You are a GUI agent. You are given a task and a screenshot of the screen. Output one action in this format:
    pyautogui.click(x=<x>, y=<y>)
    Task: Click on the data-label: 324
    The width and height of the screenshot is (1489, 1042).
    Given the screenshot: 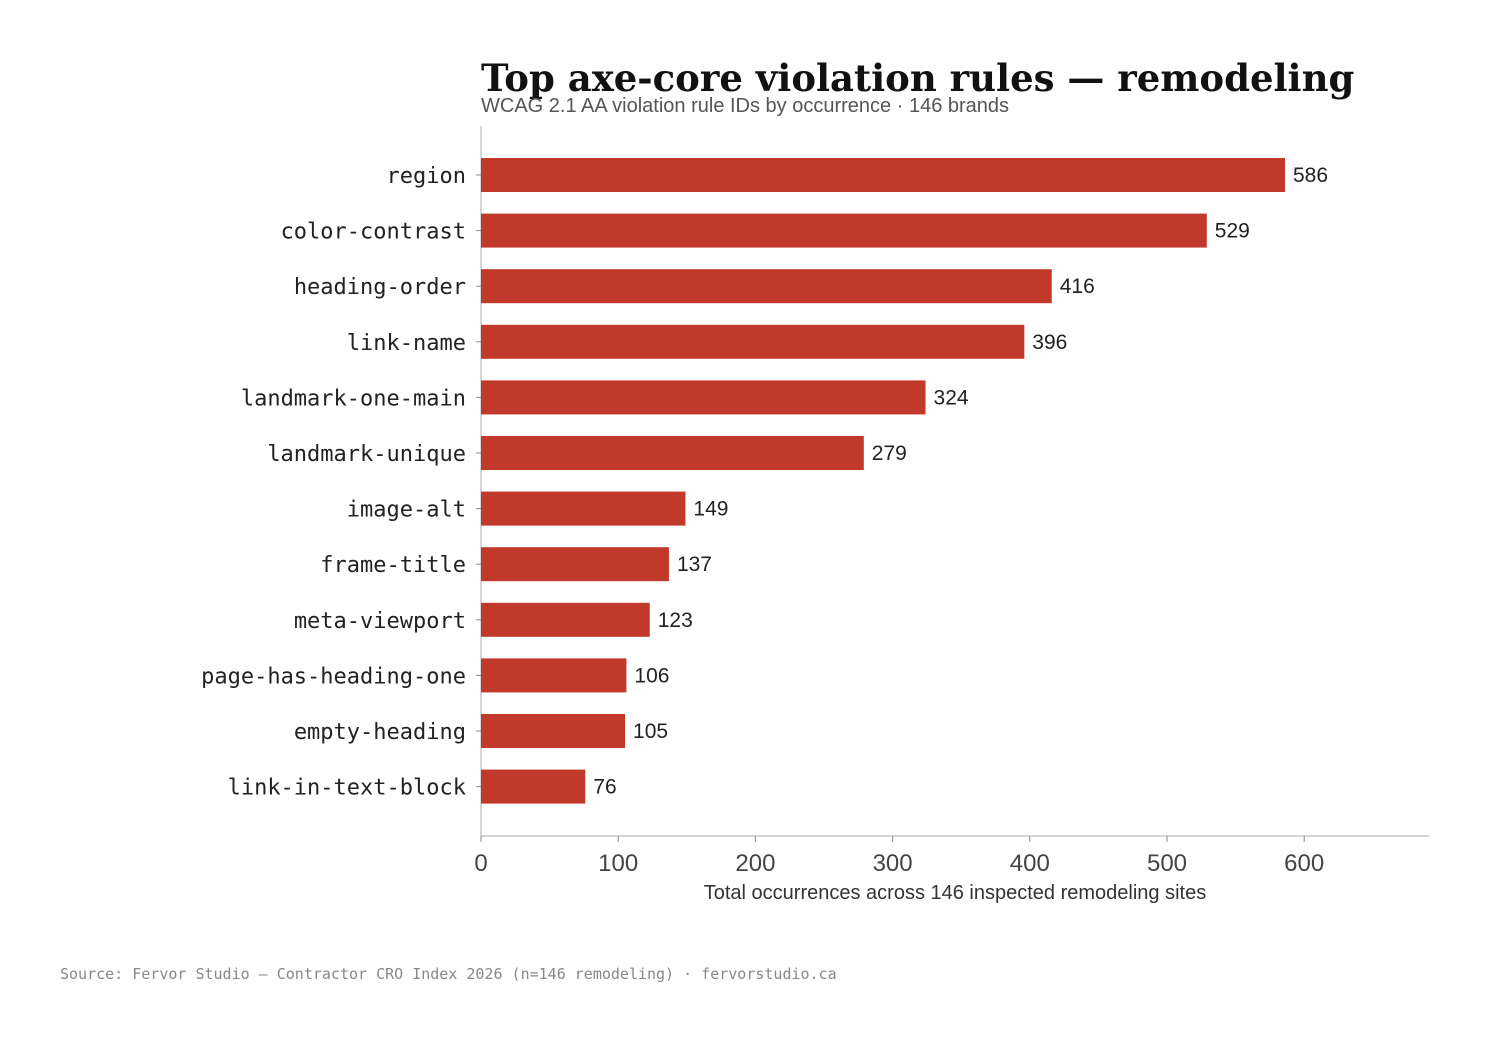 What is the action you would take?
    pyautogui.click(x=951, y=397)
    